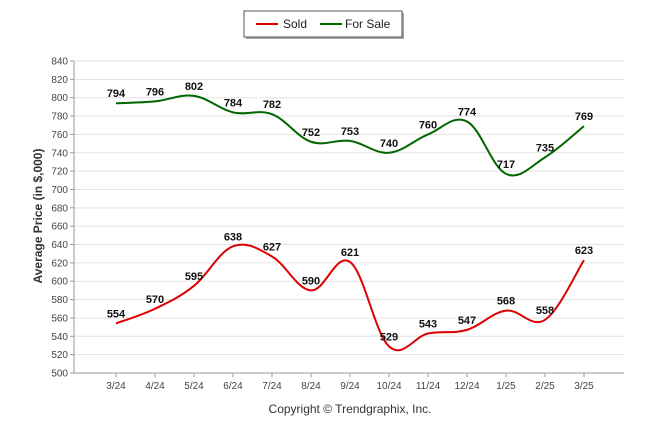  Describe the element at coordinates (155, 386) in the screenshot. I see `x-tick-label: 4/24` at that location.